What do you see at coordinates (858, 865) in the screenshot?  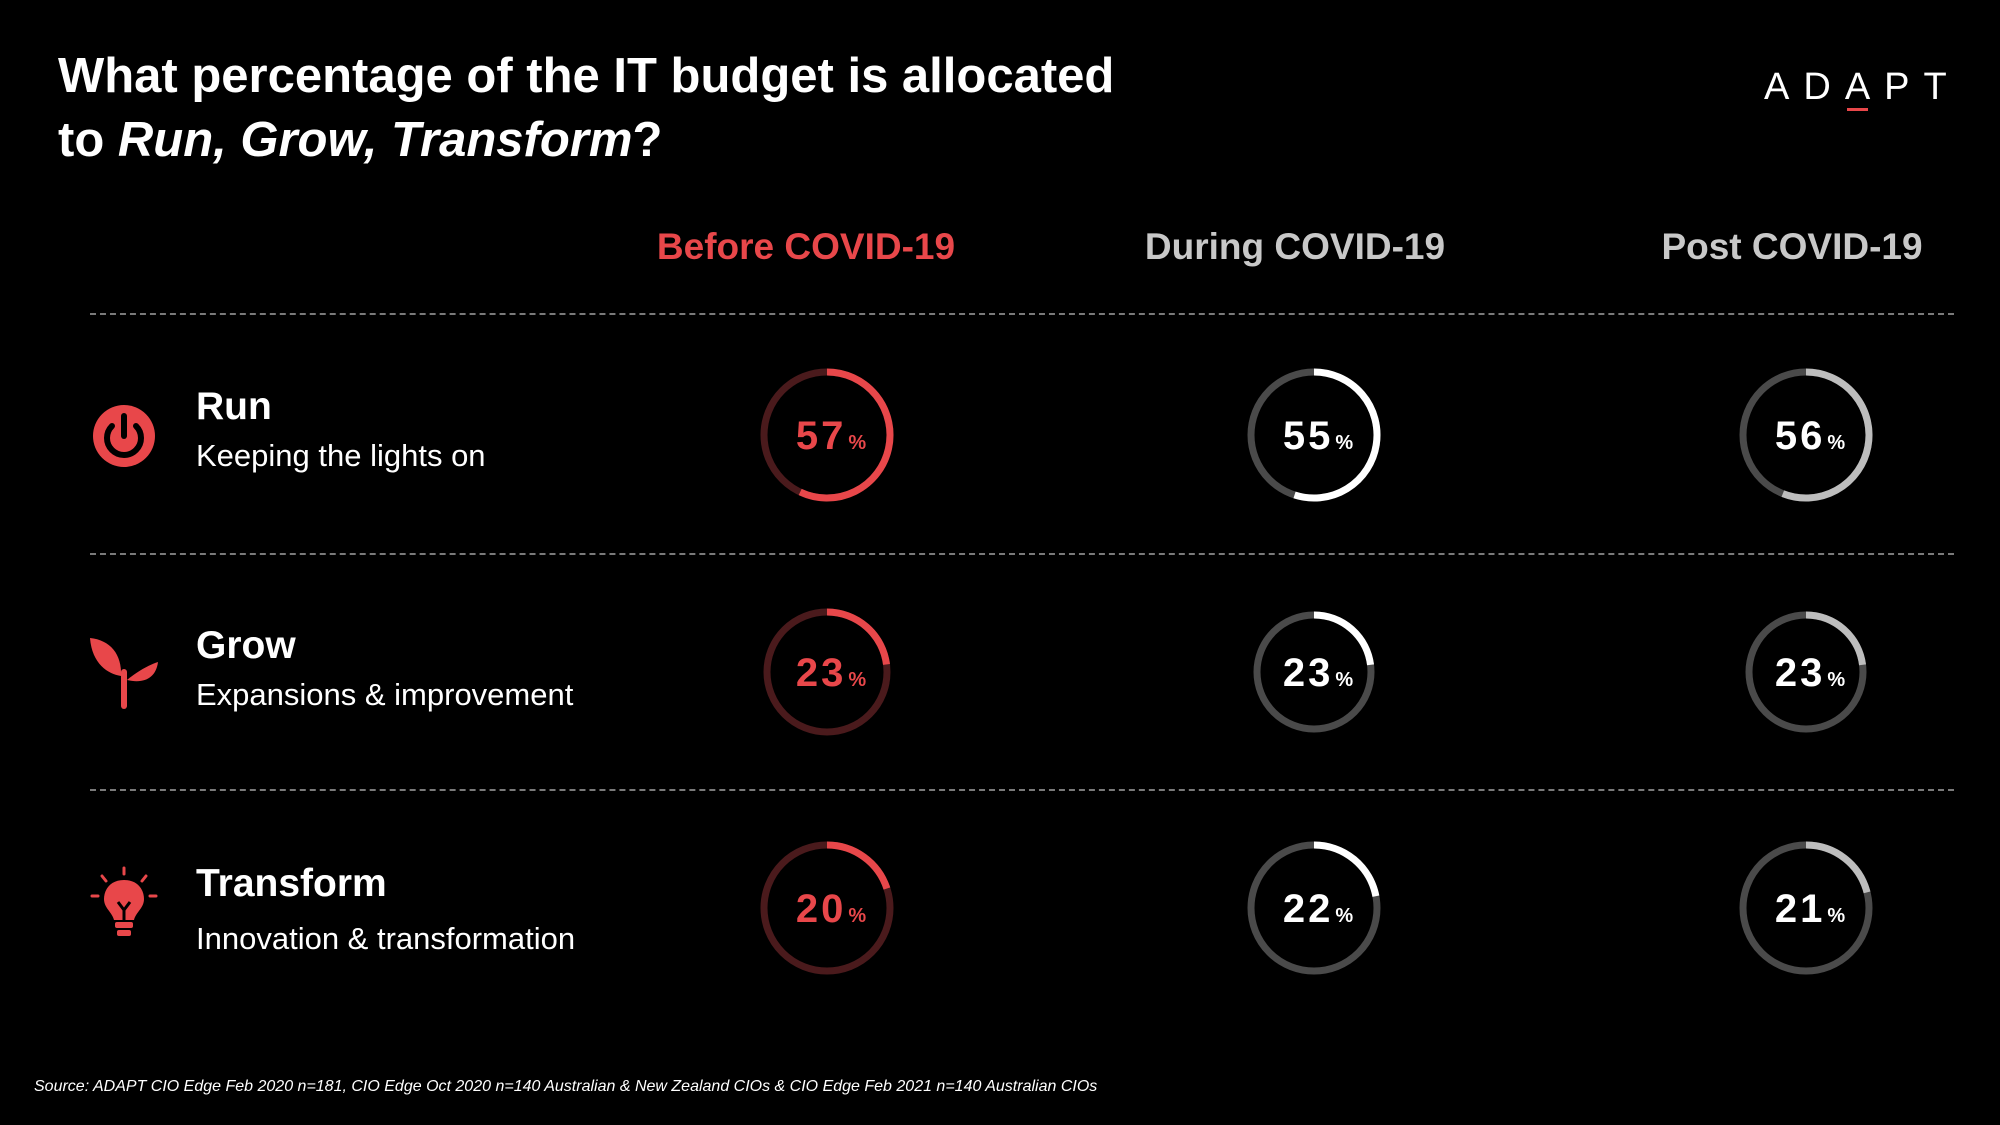 I see `ring-arc-transform-before` at bounding box center [858, 865].